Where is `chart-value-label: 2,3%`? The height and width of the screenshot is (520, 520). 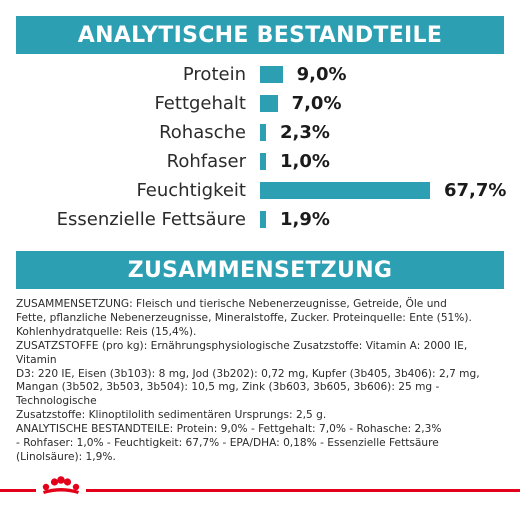 chart-value-label: 2,3% is located at coordinates (305, 132).